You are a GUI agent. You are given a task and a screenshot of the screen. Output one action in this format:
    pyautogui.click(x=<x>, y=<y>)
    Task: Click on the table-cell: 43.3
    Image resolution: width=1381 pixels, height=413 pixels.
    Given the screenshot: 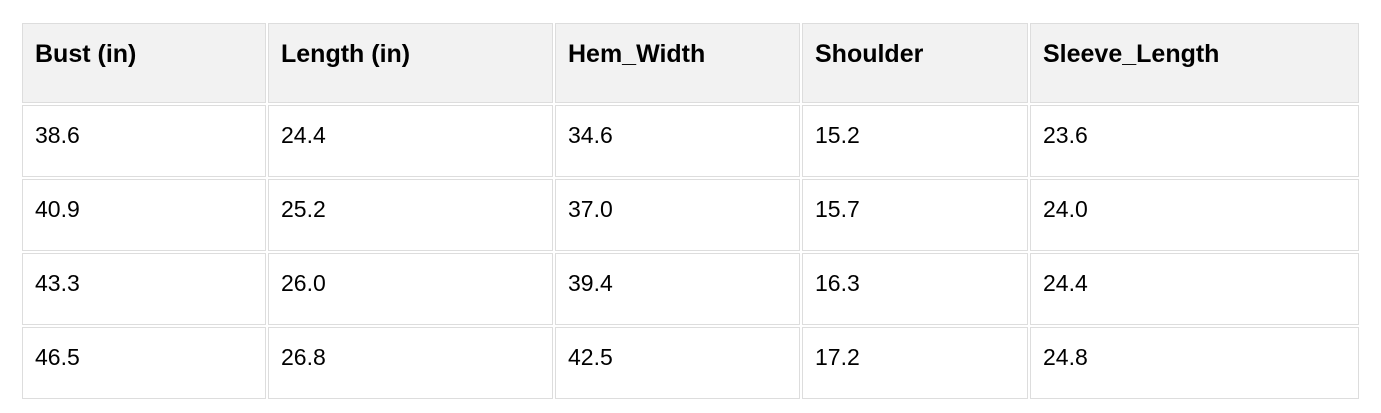 What is the action you would take?
    pyautogui.click(x=144, y=289)
    